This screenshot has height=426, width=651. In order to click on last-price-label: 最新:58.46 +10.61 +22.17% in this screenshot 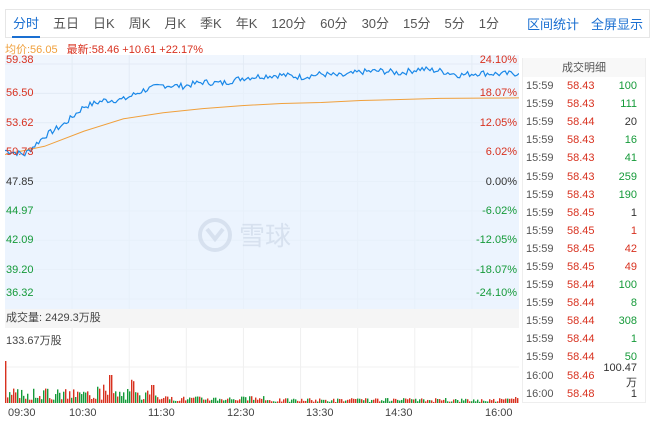, I will do `click(135, 50)`.